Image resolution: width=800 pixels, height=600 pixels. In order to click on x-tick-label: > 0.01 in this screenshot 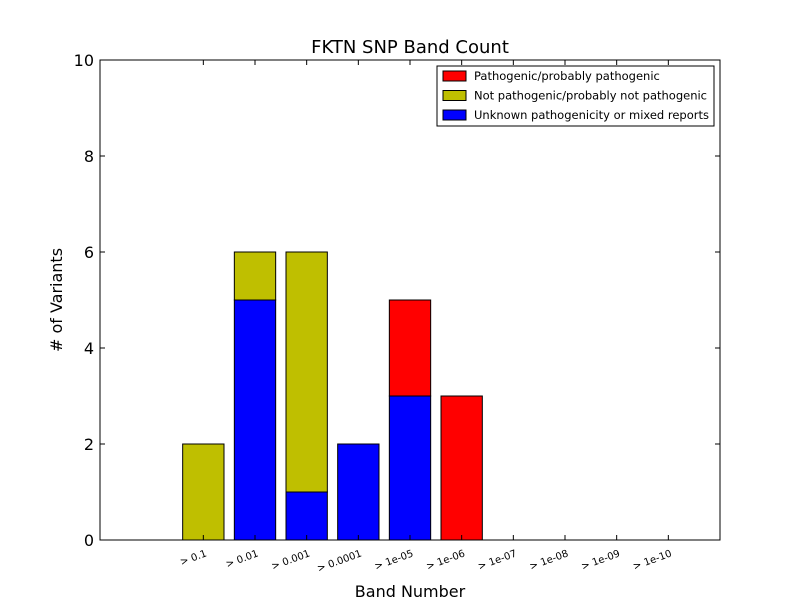, I will do `click(242, 559)`.